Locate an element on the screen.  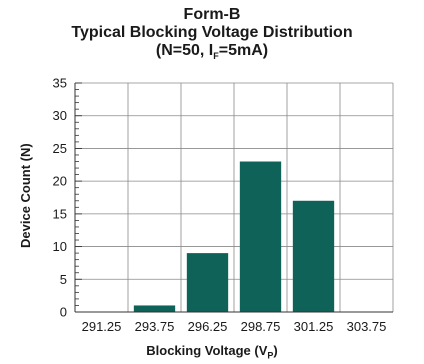
y-axis-title: Device Count (N) is located at coordinates (25, 195).